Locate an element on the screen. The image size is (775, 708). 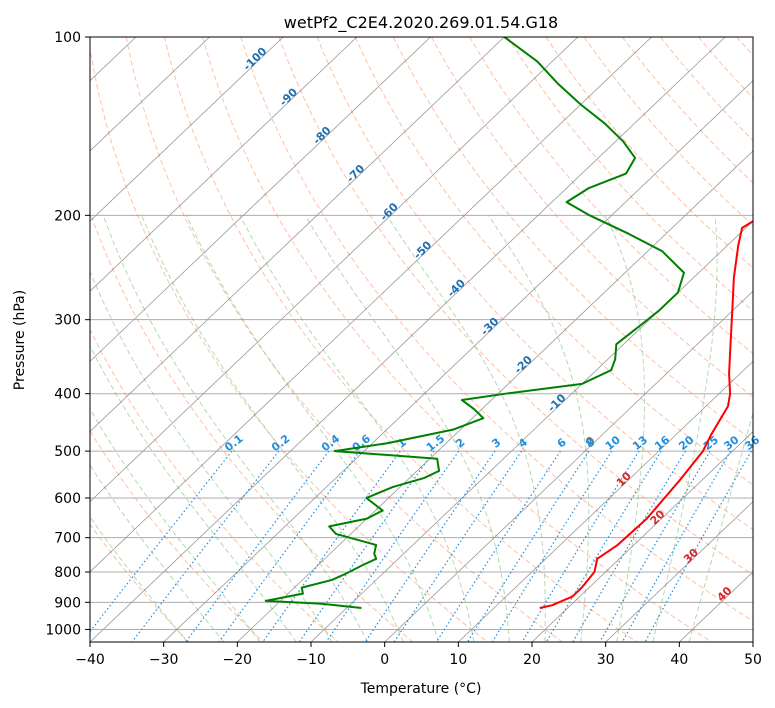
x-tick-label: 20 is located at coordinates (532, 660).